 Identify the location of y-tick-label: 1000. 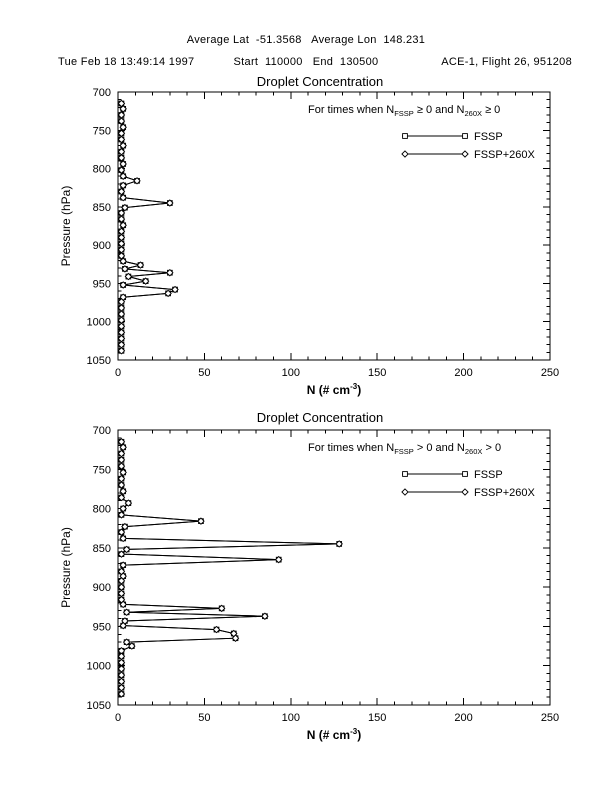
(99, 667).